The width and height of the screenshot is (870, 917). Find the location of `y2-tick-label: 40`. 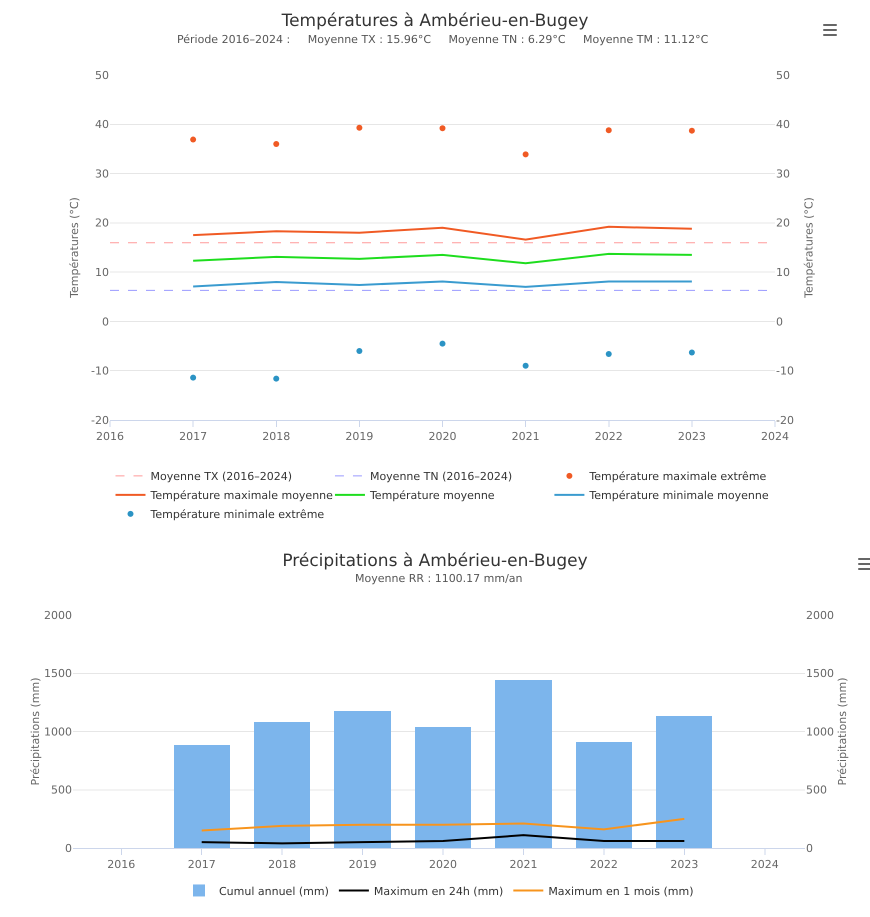

y2-tick-label: 40 is located at coordinates (783, 125).